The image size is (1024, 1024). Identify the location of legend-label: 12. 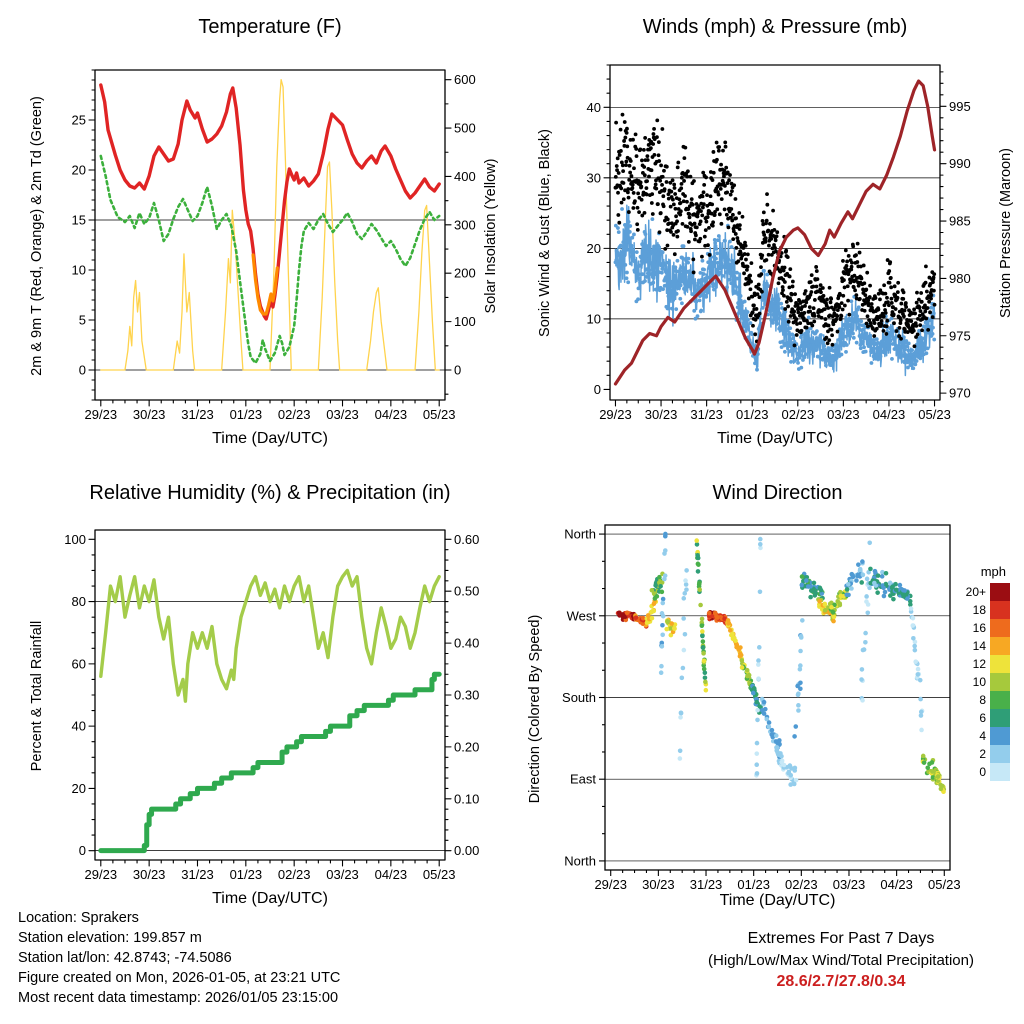
(979, 664).